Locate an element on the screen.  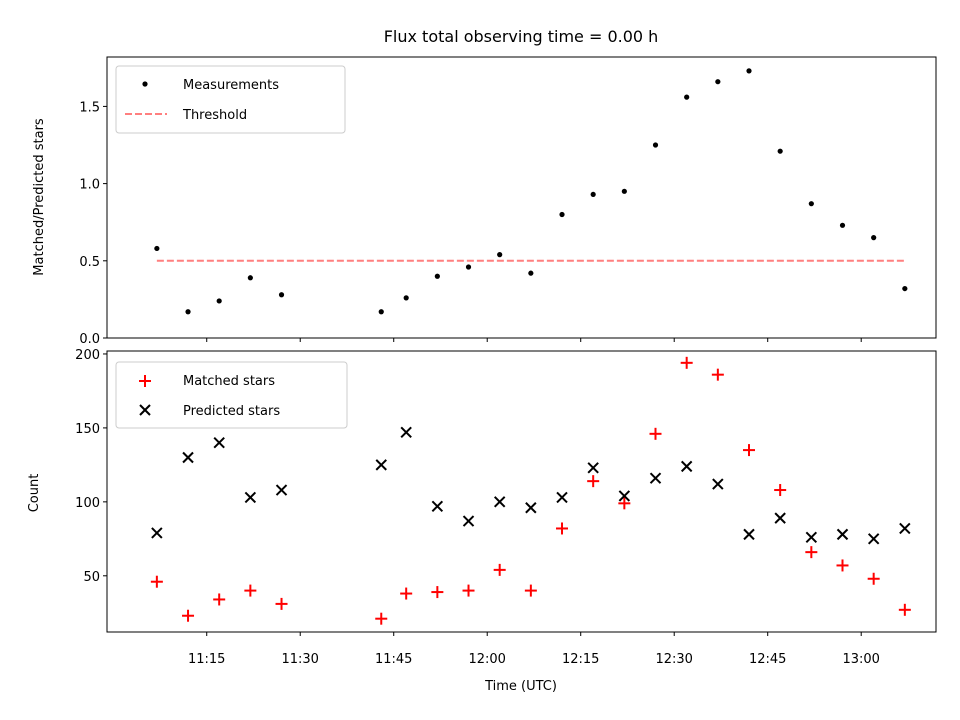
x-tick-label: 11:15 is located at coordinates (206, 659).